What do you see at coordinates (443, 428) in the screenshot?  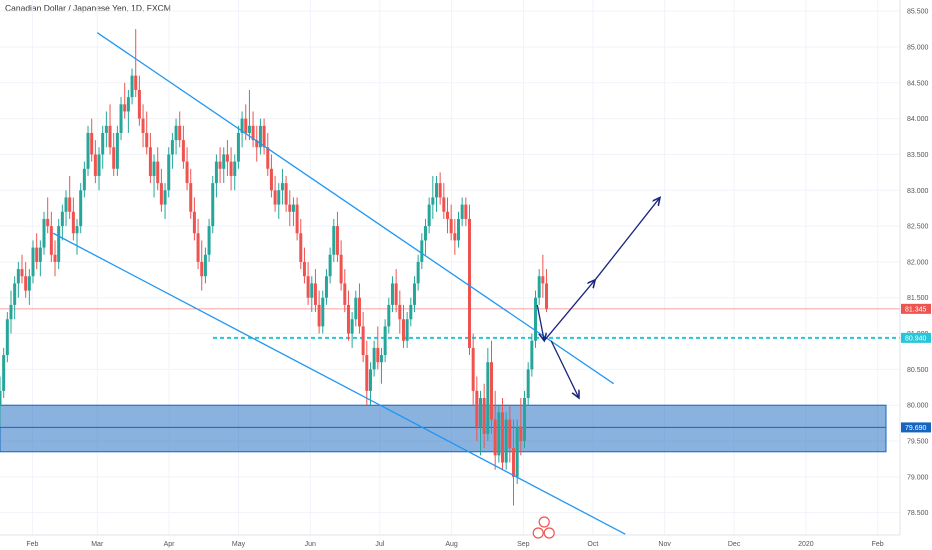 I see `support-zone` at bounding box center [443, 428].